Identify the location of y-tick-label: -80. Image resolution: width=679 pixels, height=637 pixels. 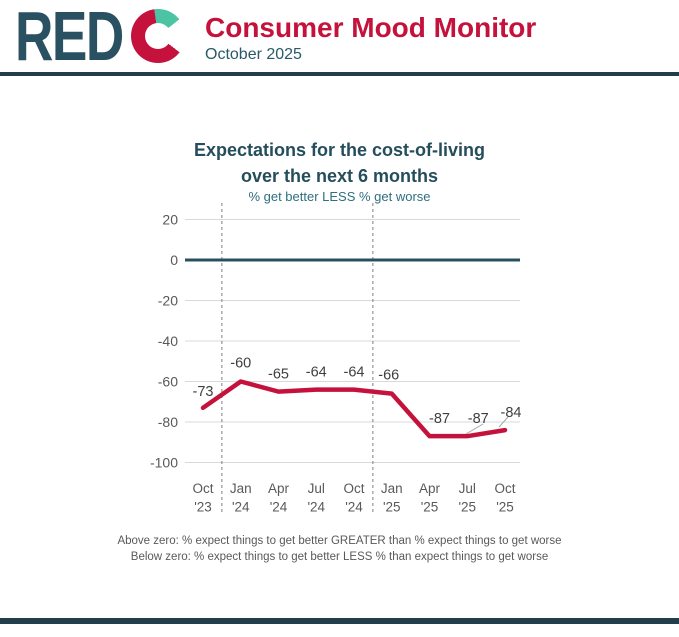
(168, 422).